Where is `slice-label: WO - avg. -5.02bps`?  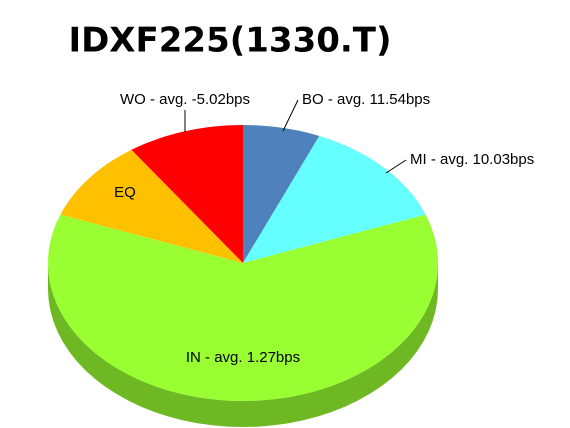 slice-label: WO - avg. -5.02bps is located at coordinates (185, 99).